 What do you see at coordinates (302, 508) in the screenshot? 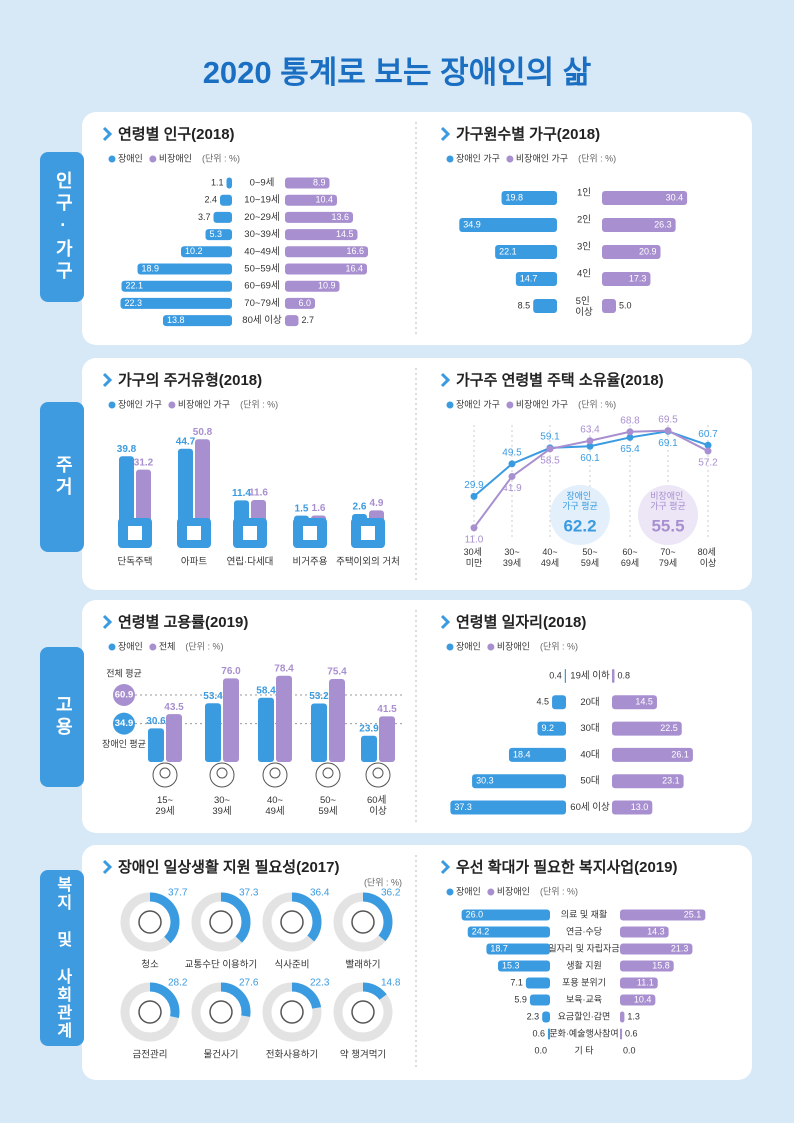
I see `value-label: 1.5` at bounding box center [302, 508].